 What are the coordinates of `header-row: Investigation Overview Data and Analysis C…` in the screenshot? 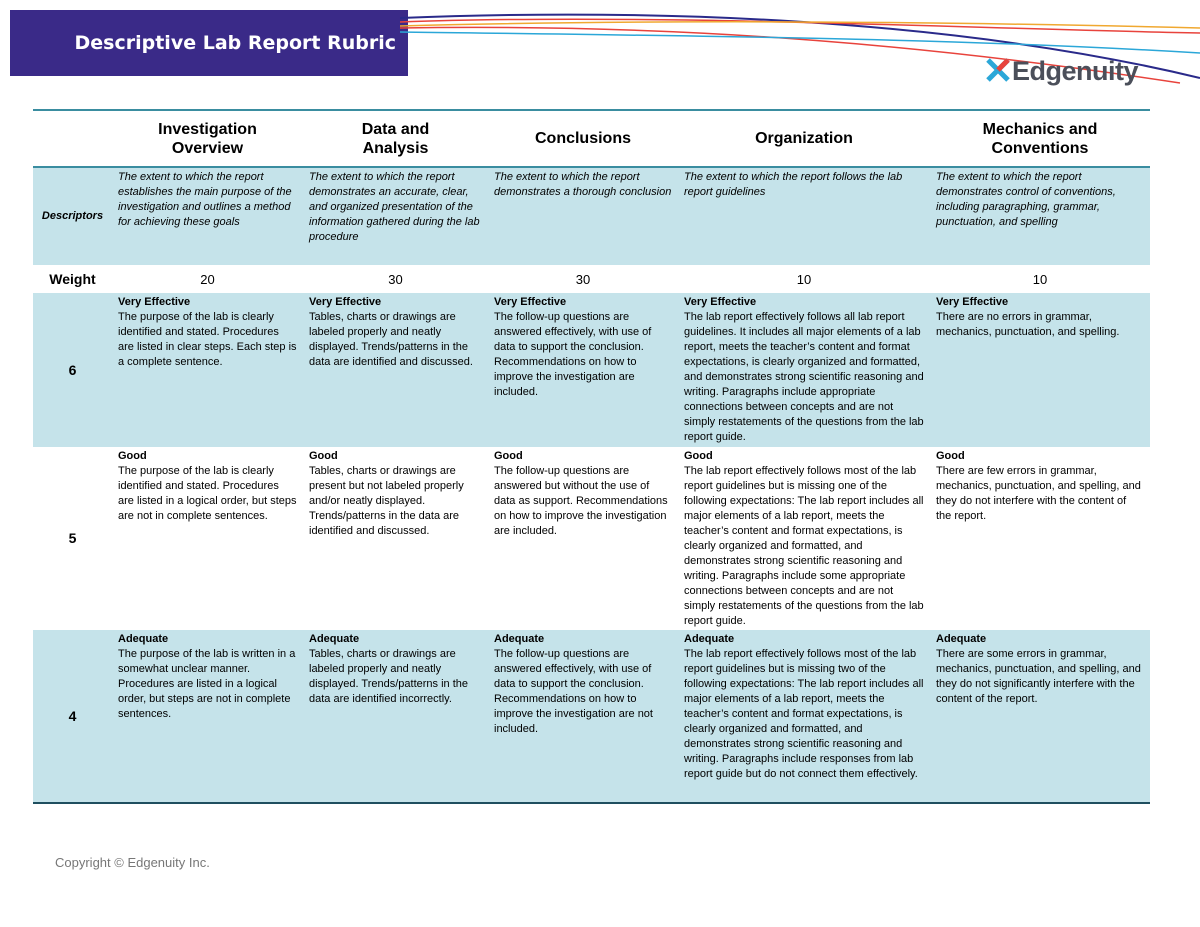 It's located at (591, 139).